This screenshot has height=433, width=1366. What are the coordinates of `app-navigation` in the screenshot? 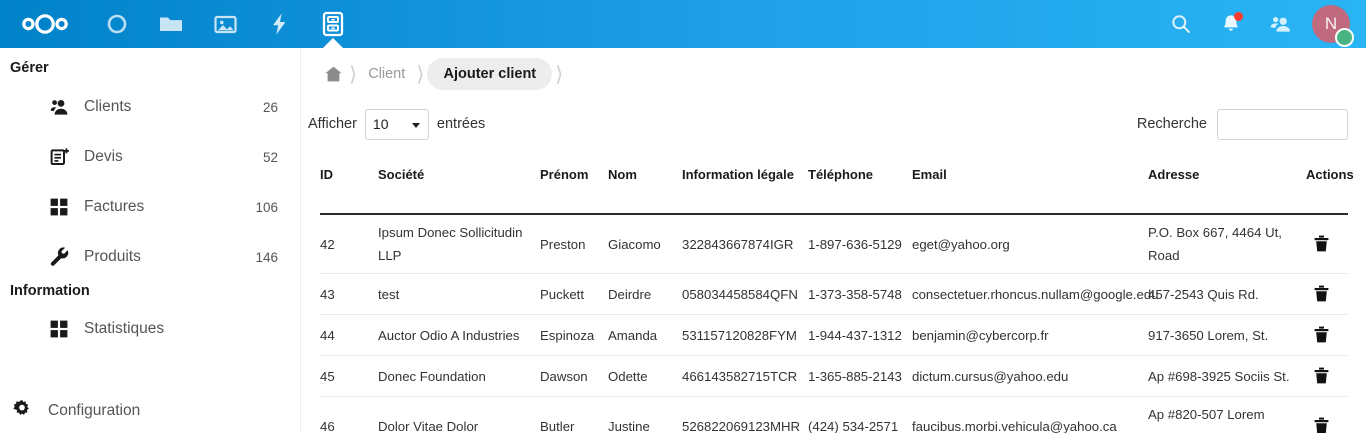 It's located at (225, 24).